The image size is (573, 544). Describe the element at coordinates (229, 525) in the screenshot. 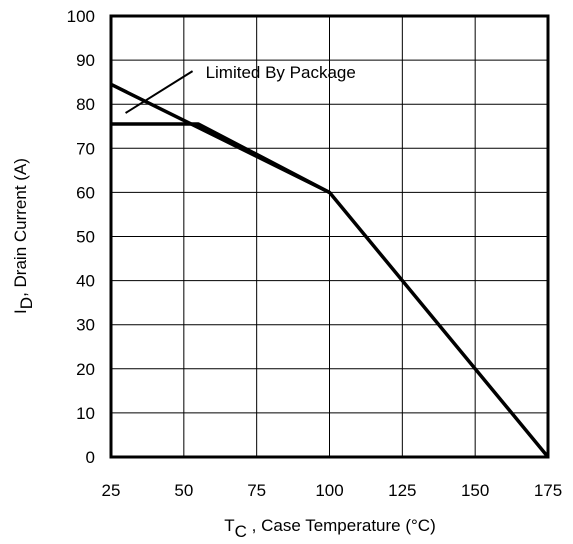

I see `x-axis-title-main: T` at that location.